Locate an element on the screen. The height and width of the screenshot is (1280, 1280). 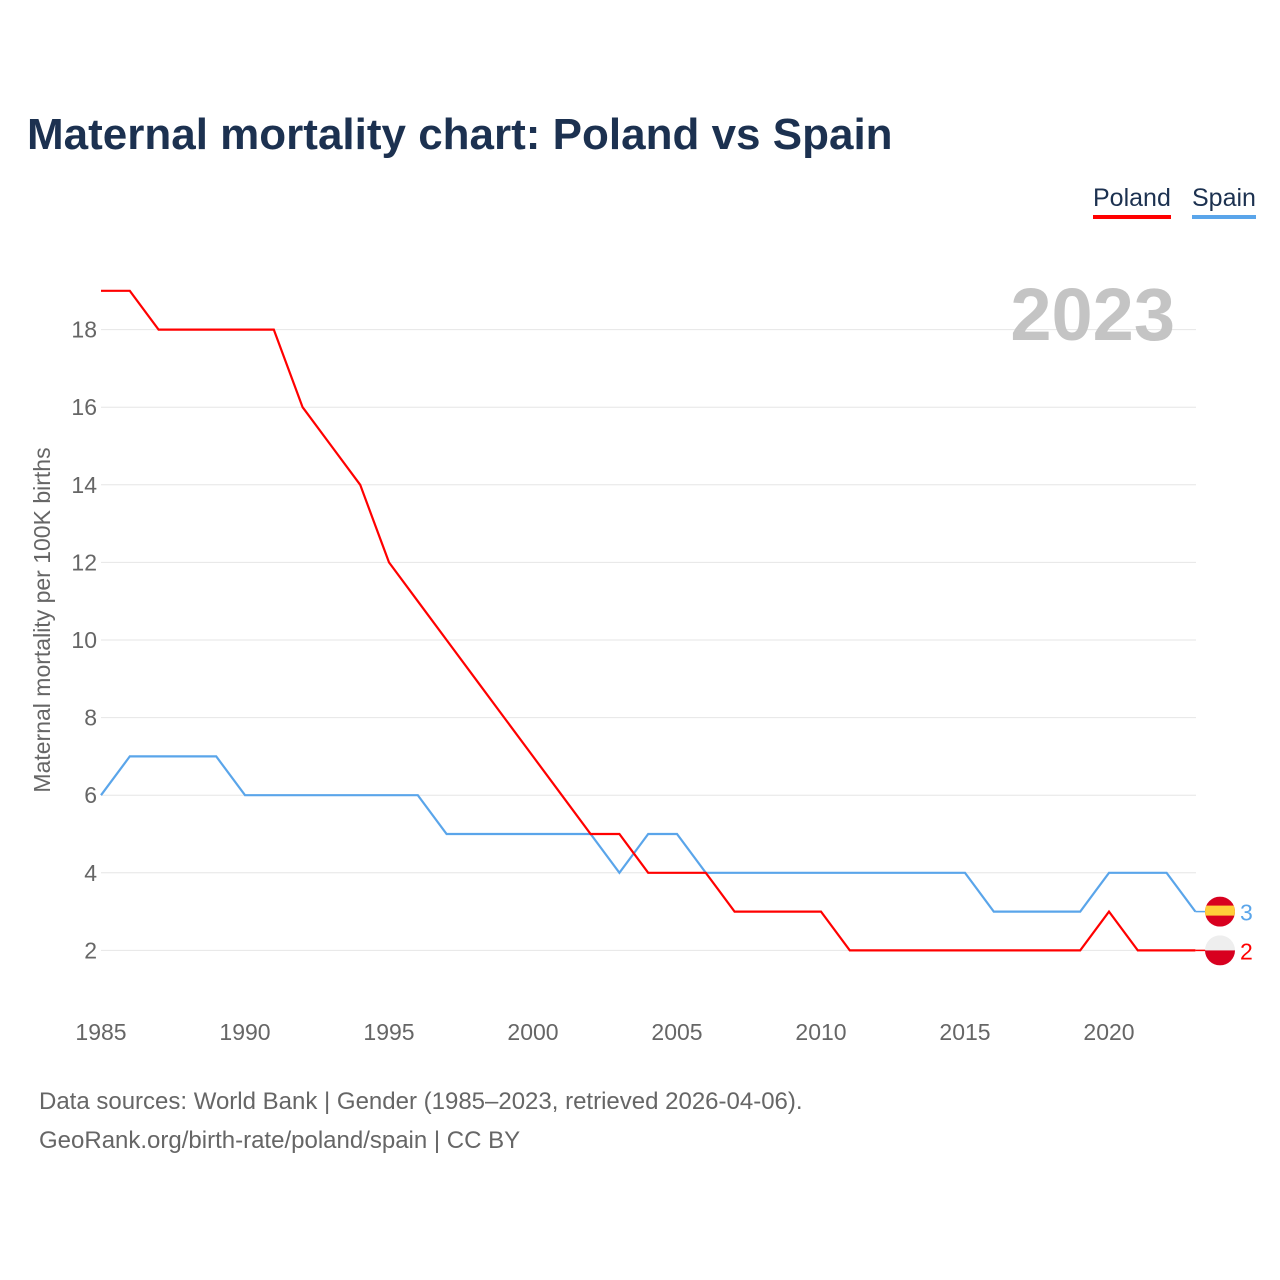
x-tick-label: 1995 is located at coordinates (388, 1032).